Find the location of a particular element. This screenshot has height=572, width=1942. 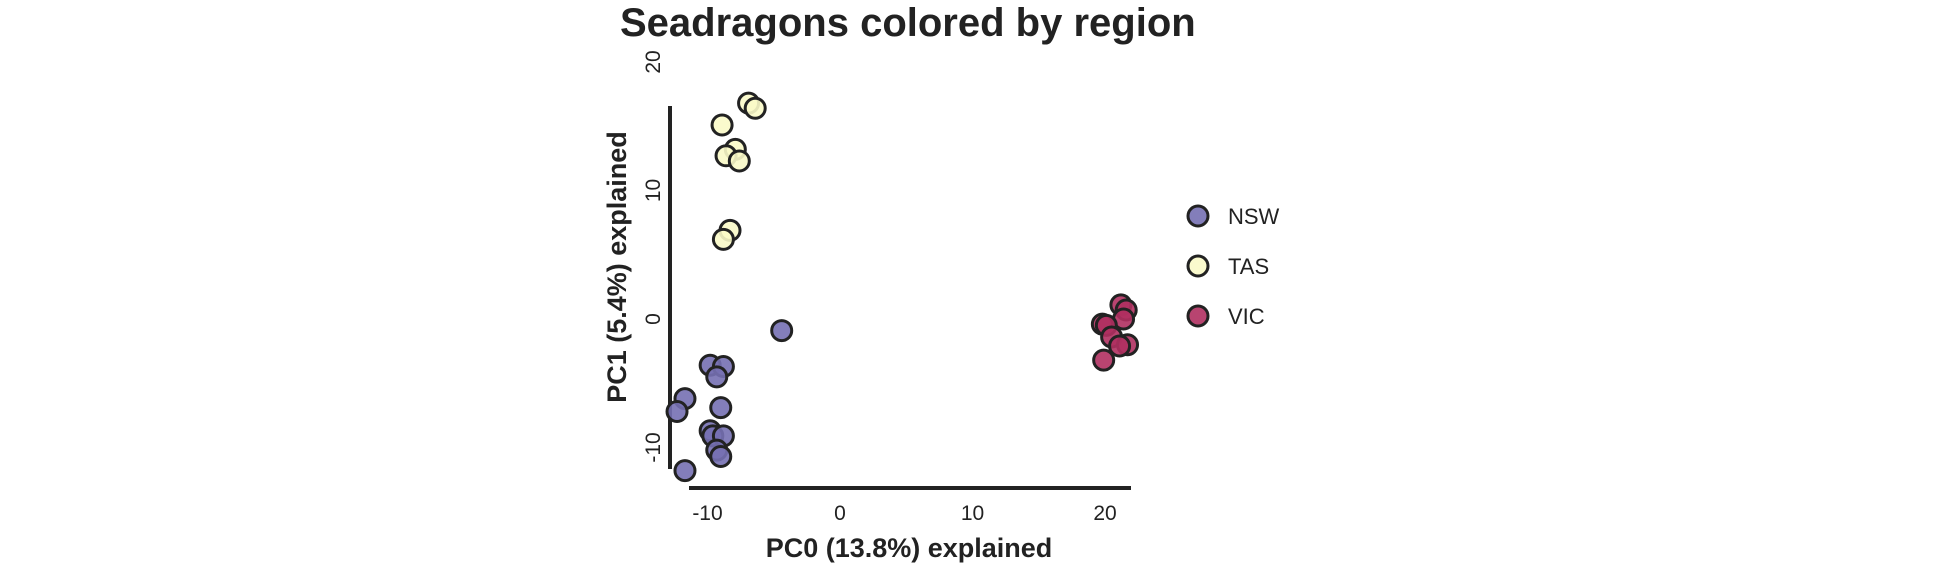

legend-label-vic: VIC is located at coordinates (1246, 316).